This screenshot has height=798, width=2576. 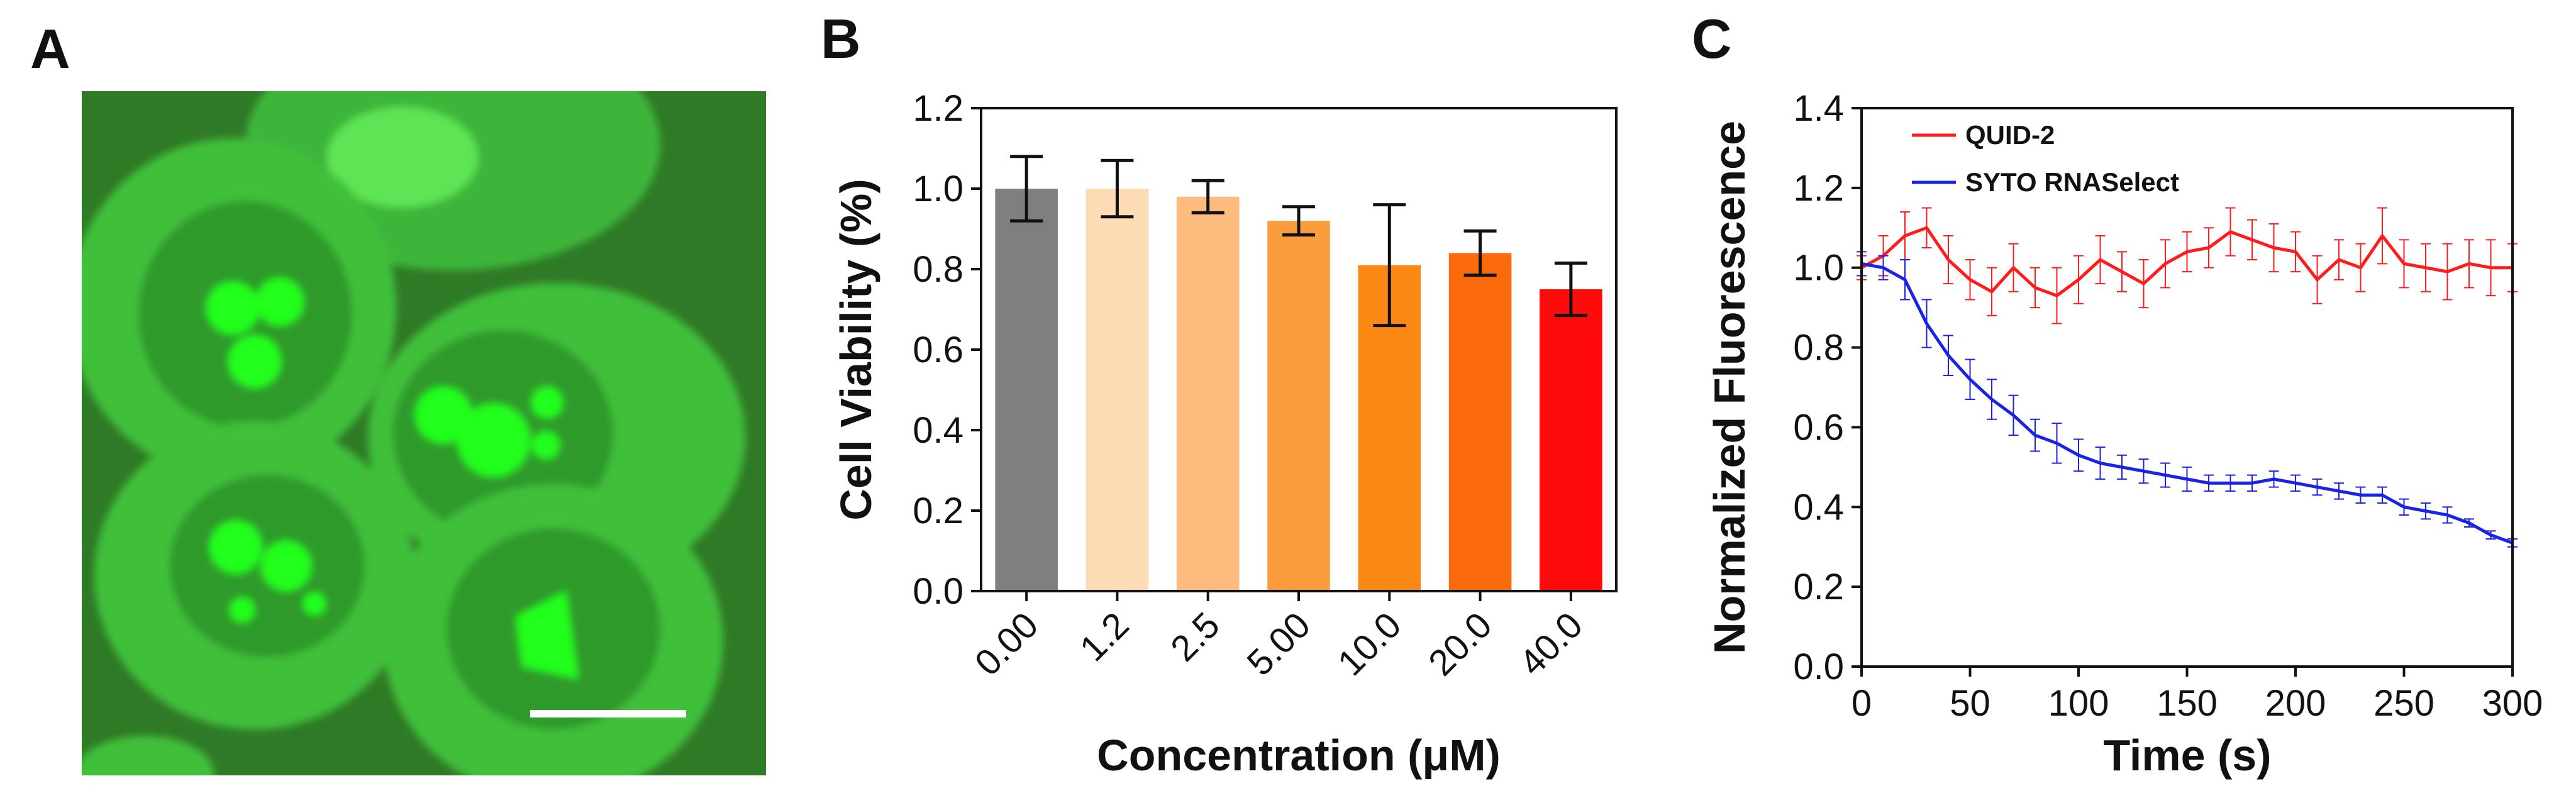 What do you see at coordinates (1195, 636) in the screenshot?
I see `x-tick-label: 2.5` at bounding box center [1195, 636].